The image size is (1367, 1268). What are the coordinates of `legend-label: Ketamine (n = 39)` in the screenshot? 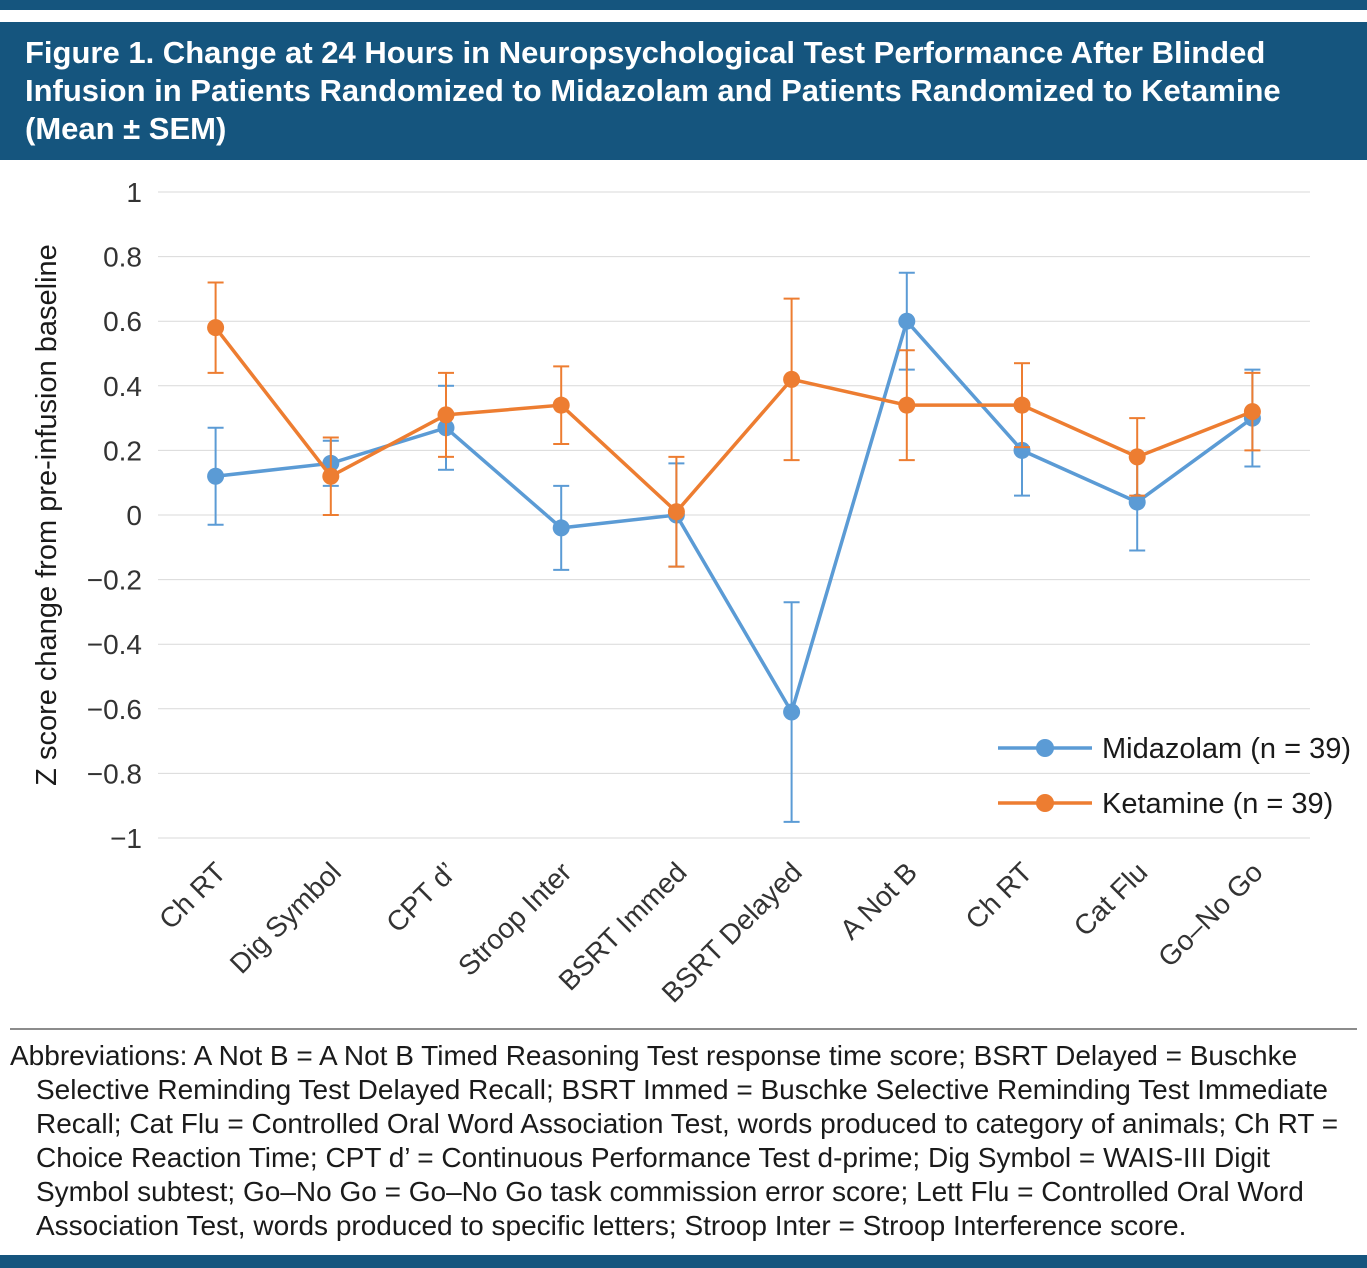 It's located at (1217, 804).